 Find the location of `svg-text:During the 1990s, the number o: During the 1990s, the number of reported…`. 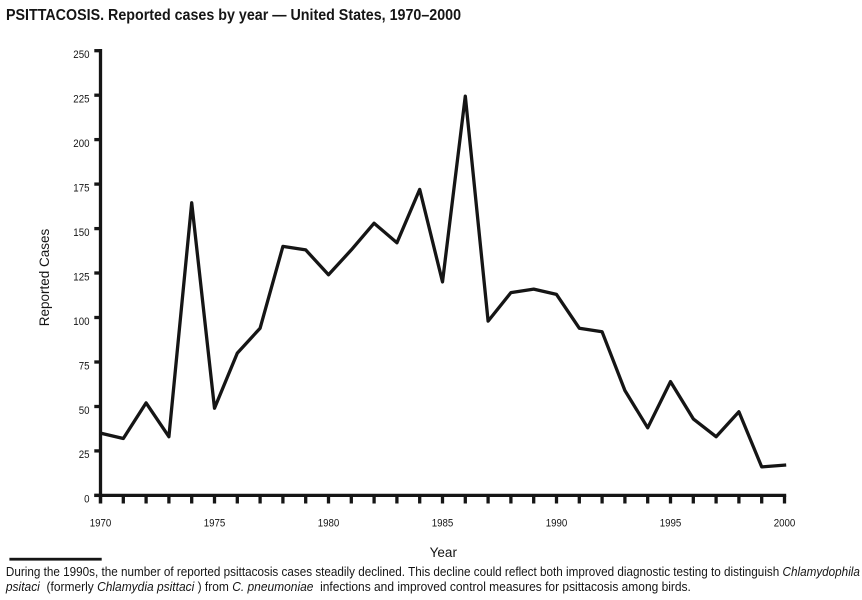

svg-text:During the 1990s, the number o: During the 1990s, the number of reported… is located at coordinates (433, 571).